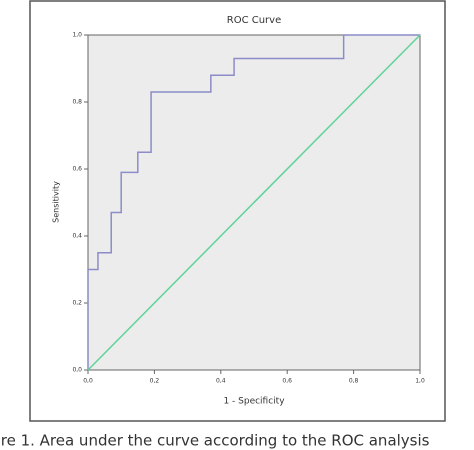 This screenshot has width=474, height=450. What do you see at coordinates (88, 381) in the screenshot?
I see `x-tick-label: 0,0` at bounding box center [88, 381].